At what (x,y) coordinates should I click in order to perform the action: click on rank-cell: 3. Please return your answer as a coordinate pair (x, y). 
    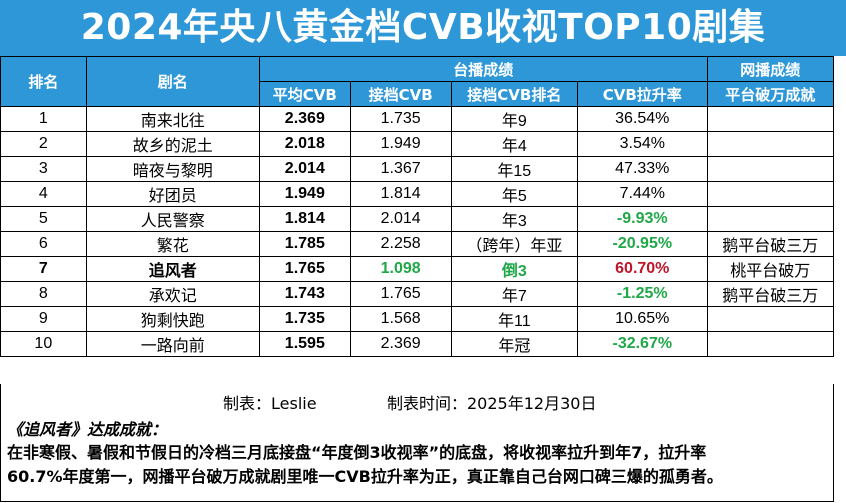
    Looking at the image, I should click on (43, 169).